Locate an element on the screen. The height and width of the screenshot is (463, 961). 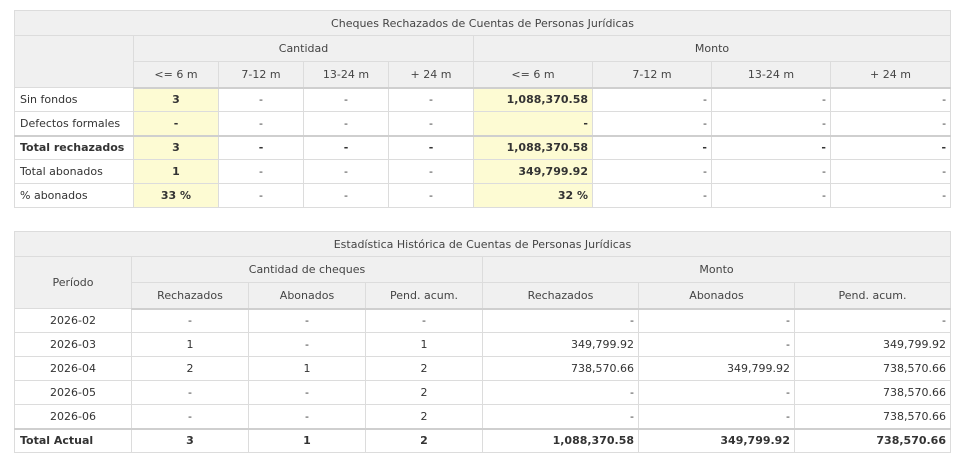
table-row: 2026-02 - - - - - - is located at coordinates (482, 320).